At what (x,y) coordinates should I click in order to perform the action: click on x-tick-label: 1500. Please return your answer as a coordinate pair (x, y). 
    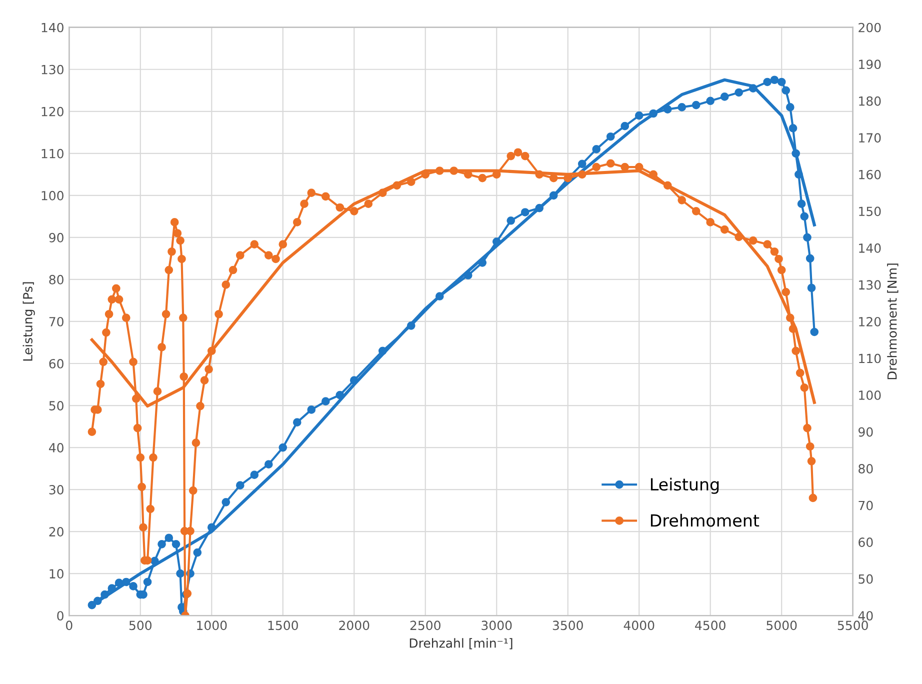
    Looking at the image, I should click on (283, 625).